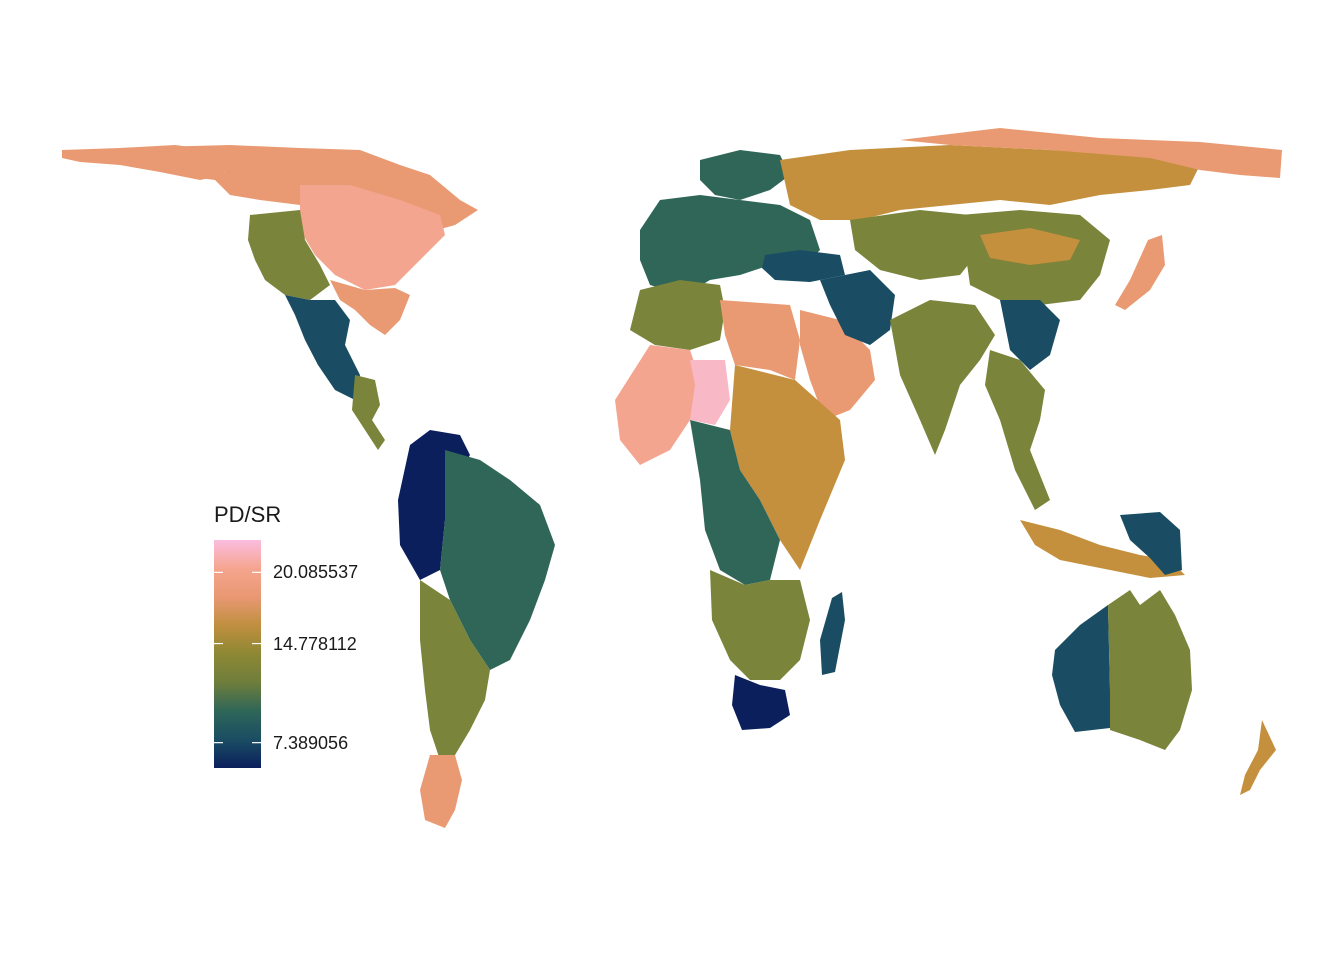 The width and height of the screenshot is (1344, 960). What do you see at coordinates (368, 412) in the screenshot?
I see `region-central-america` at bounding box center [368, 412].